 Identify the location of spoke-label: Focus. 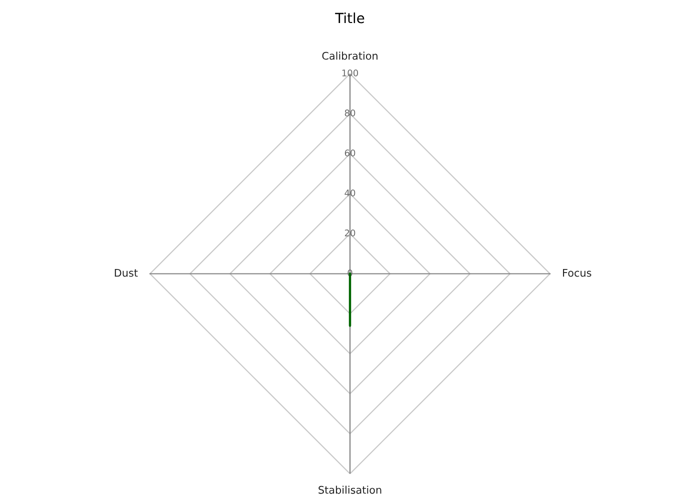
(577, 273).